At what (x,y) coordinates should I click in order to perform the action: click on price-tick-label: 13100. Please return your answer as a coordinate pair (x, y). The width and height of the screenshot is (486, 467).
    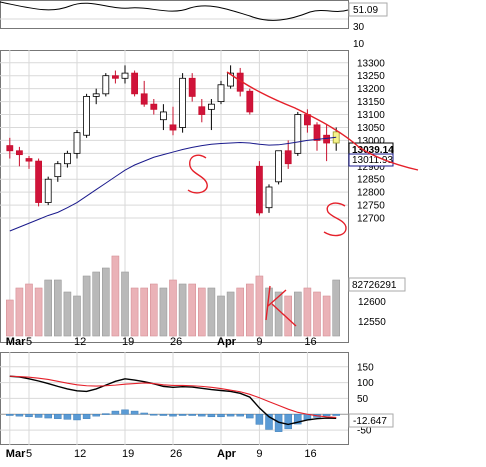
    Looking at the image, I should click on (371, 115).